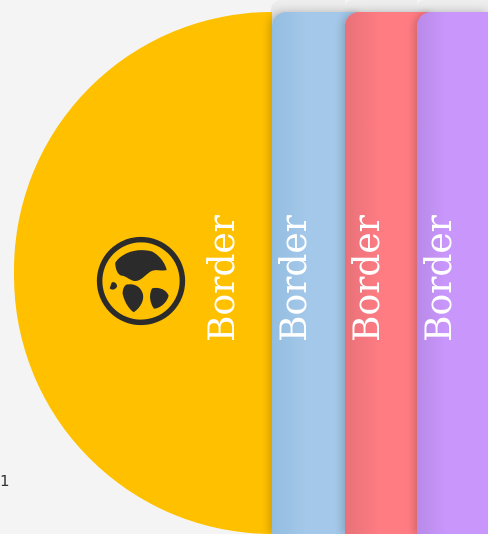 Image resolution: width=488 pixels, height=534 pixels. Describe the element at coordinates (294, 278) in the screenshot. I see `blue-panel-label: Border` at that location.